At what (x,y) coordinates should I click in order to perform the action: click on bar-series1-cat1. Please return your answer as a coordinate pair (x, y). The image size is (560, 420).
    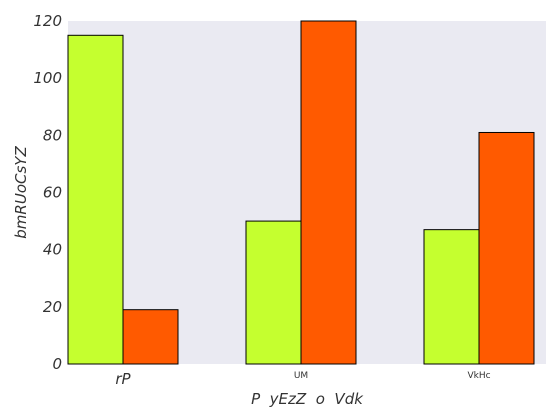
    Looking at the image, I should click on (328, 192).